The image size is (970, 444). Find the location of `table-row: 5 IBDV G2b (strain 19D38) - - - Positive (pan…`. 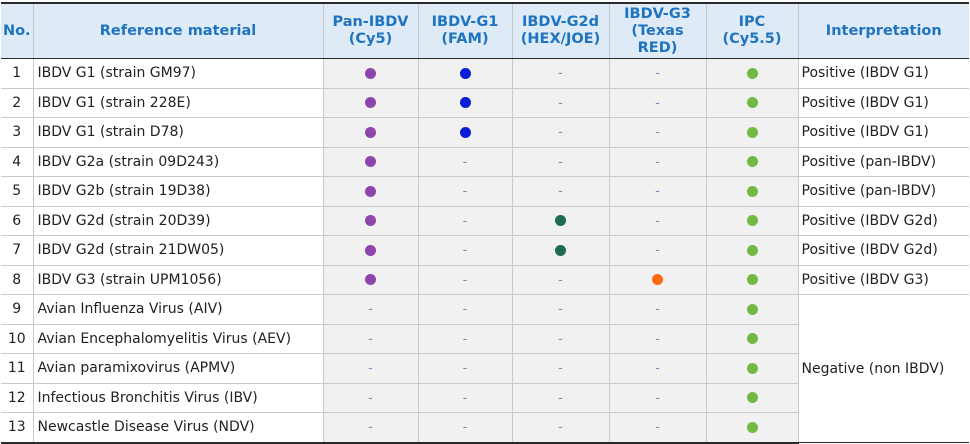

table-row: 5 IBDV G2b (strain 19D38) - - - Positive (pan… is located at coordinates (485, 191).